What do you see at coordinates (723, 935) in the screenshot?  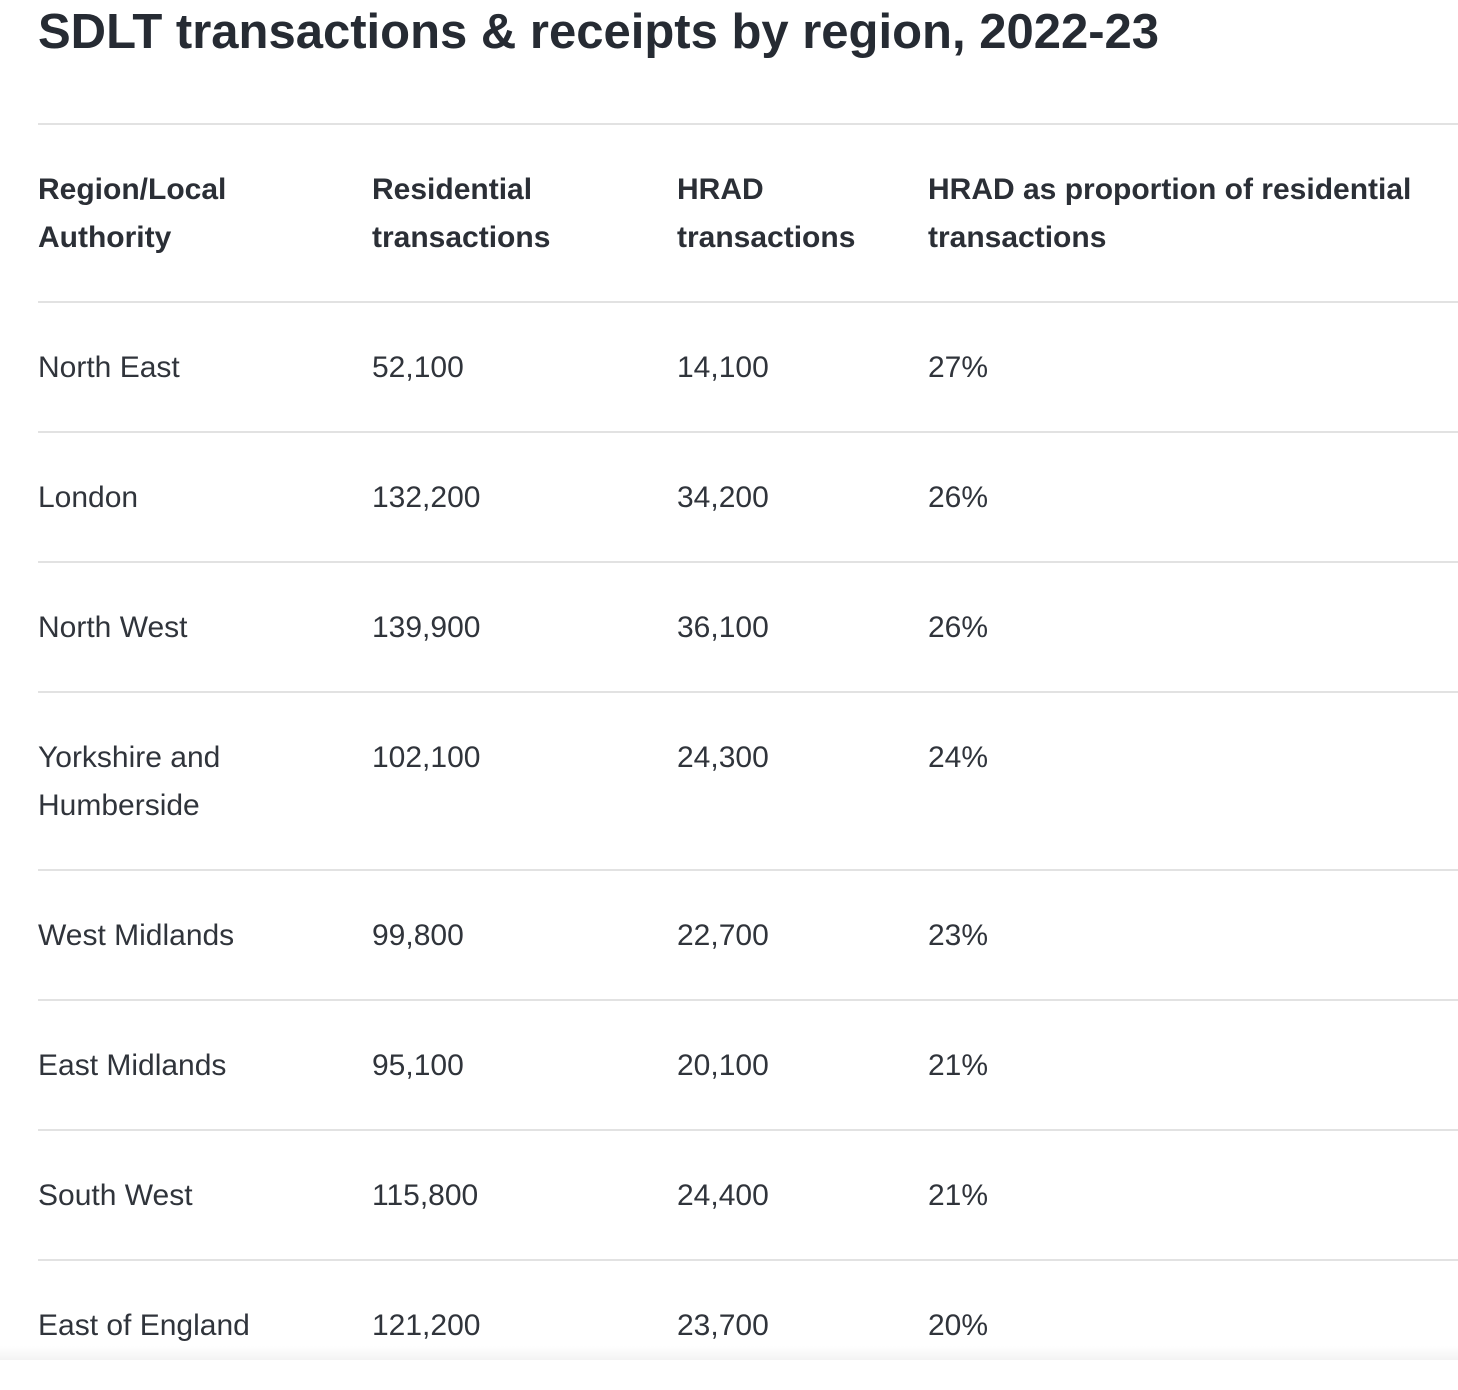 I see `cell-hrad-transactions: 22,700` at bounding box center [723, 935].